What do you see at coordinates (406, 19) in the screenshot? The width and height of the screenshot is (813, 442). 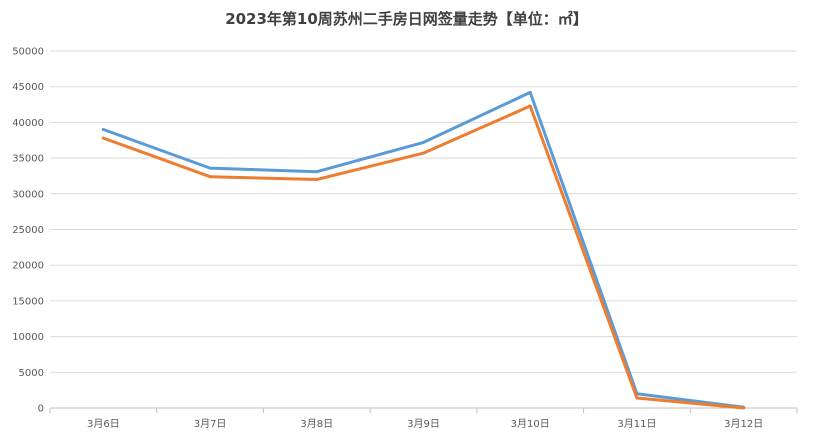 I see `chart-title: 2023年第10周苏州二手房日网签量走势【单位：㎡】` at bounding box center [406, 19].